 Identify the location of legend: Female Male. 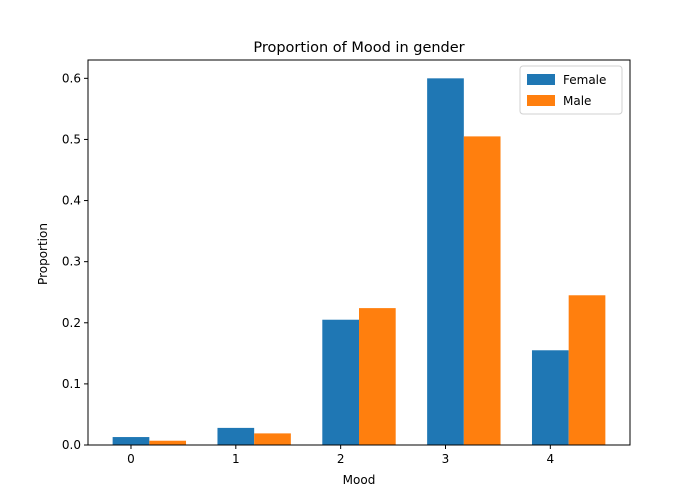
(571, 90).